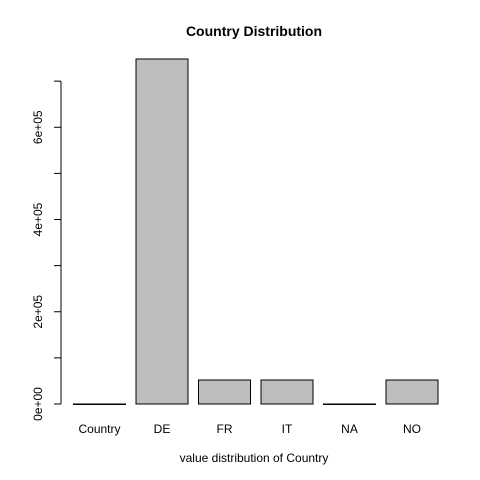 The height and width of the screenshot is (480, 480). Describe the element at coordinates (349, 404) in the screenshot. I see `bar-na` at that location.